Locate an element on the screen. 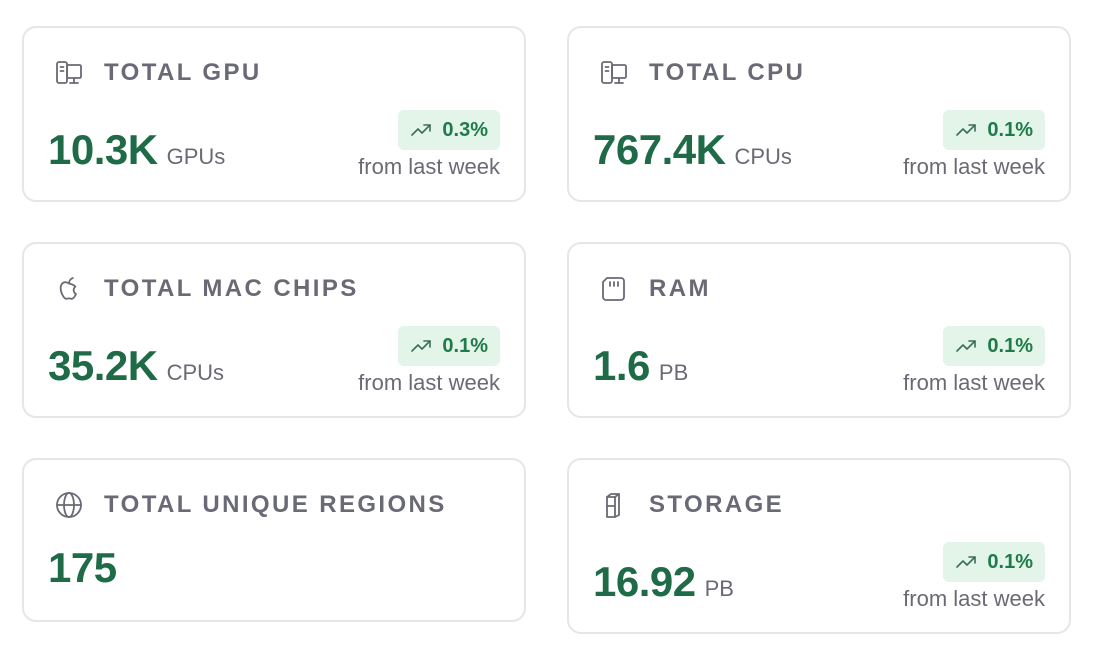 The image size is (1094, 658). change-value: 0.3% is located at coordinates (465, 129).